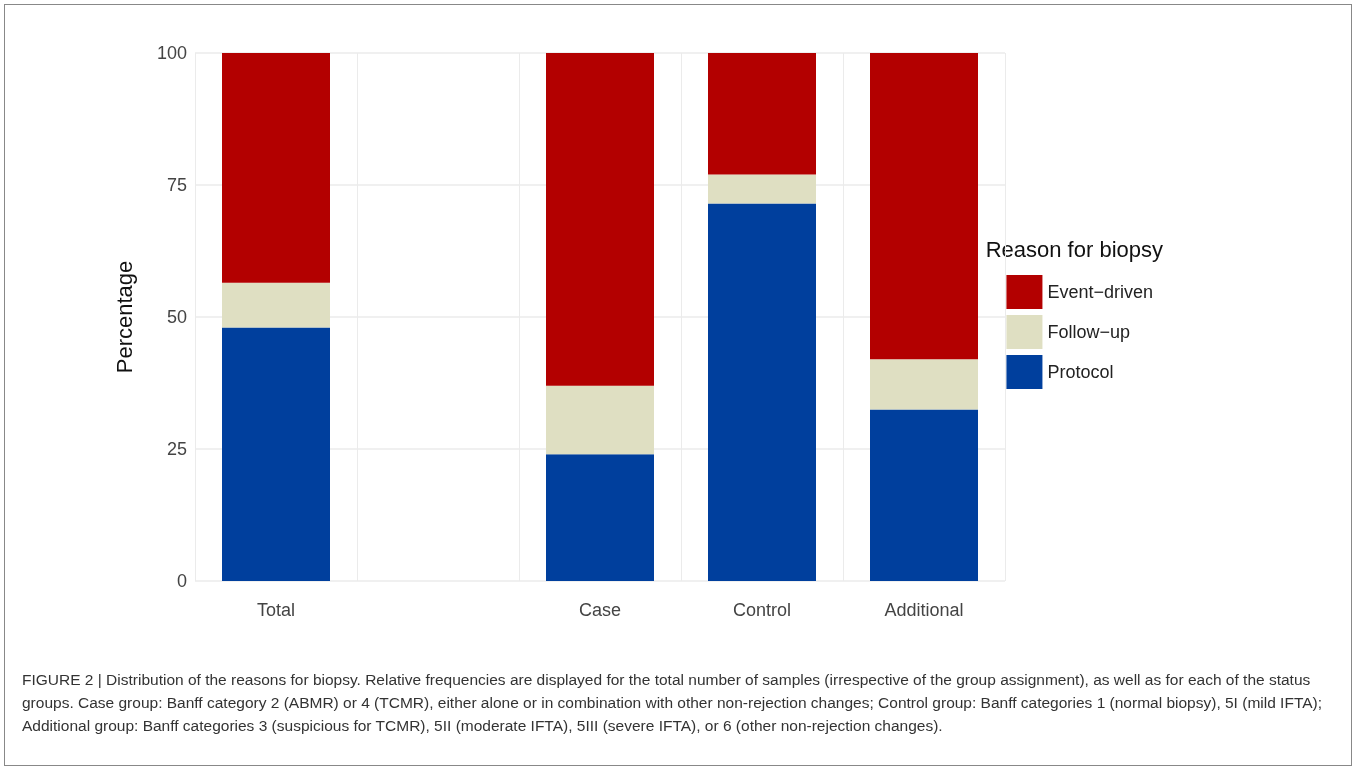 The image size is (1358, 773). What do you see at coordinates (181, 581) in the screenshot?
I see `y-tick-label: 0` at bounding box center [181, 581].